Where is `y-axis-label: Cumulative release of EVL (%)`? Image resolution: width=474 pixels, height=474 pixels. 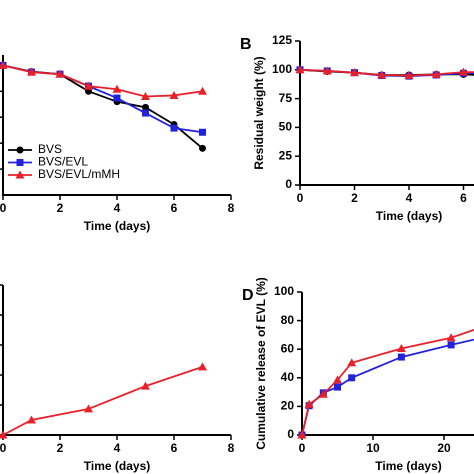
y-axis-label: Cumulative release of EVL (%) is located at coordinates (261, 363).